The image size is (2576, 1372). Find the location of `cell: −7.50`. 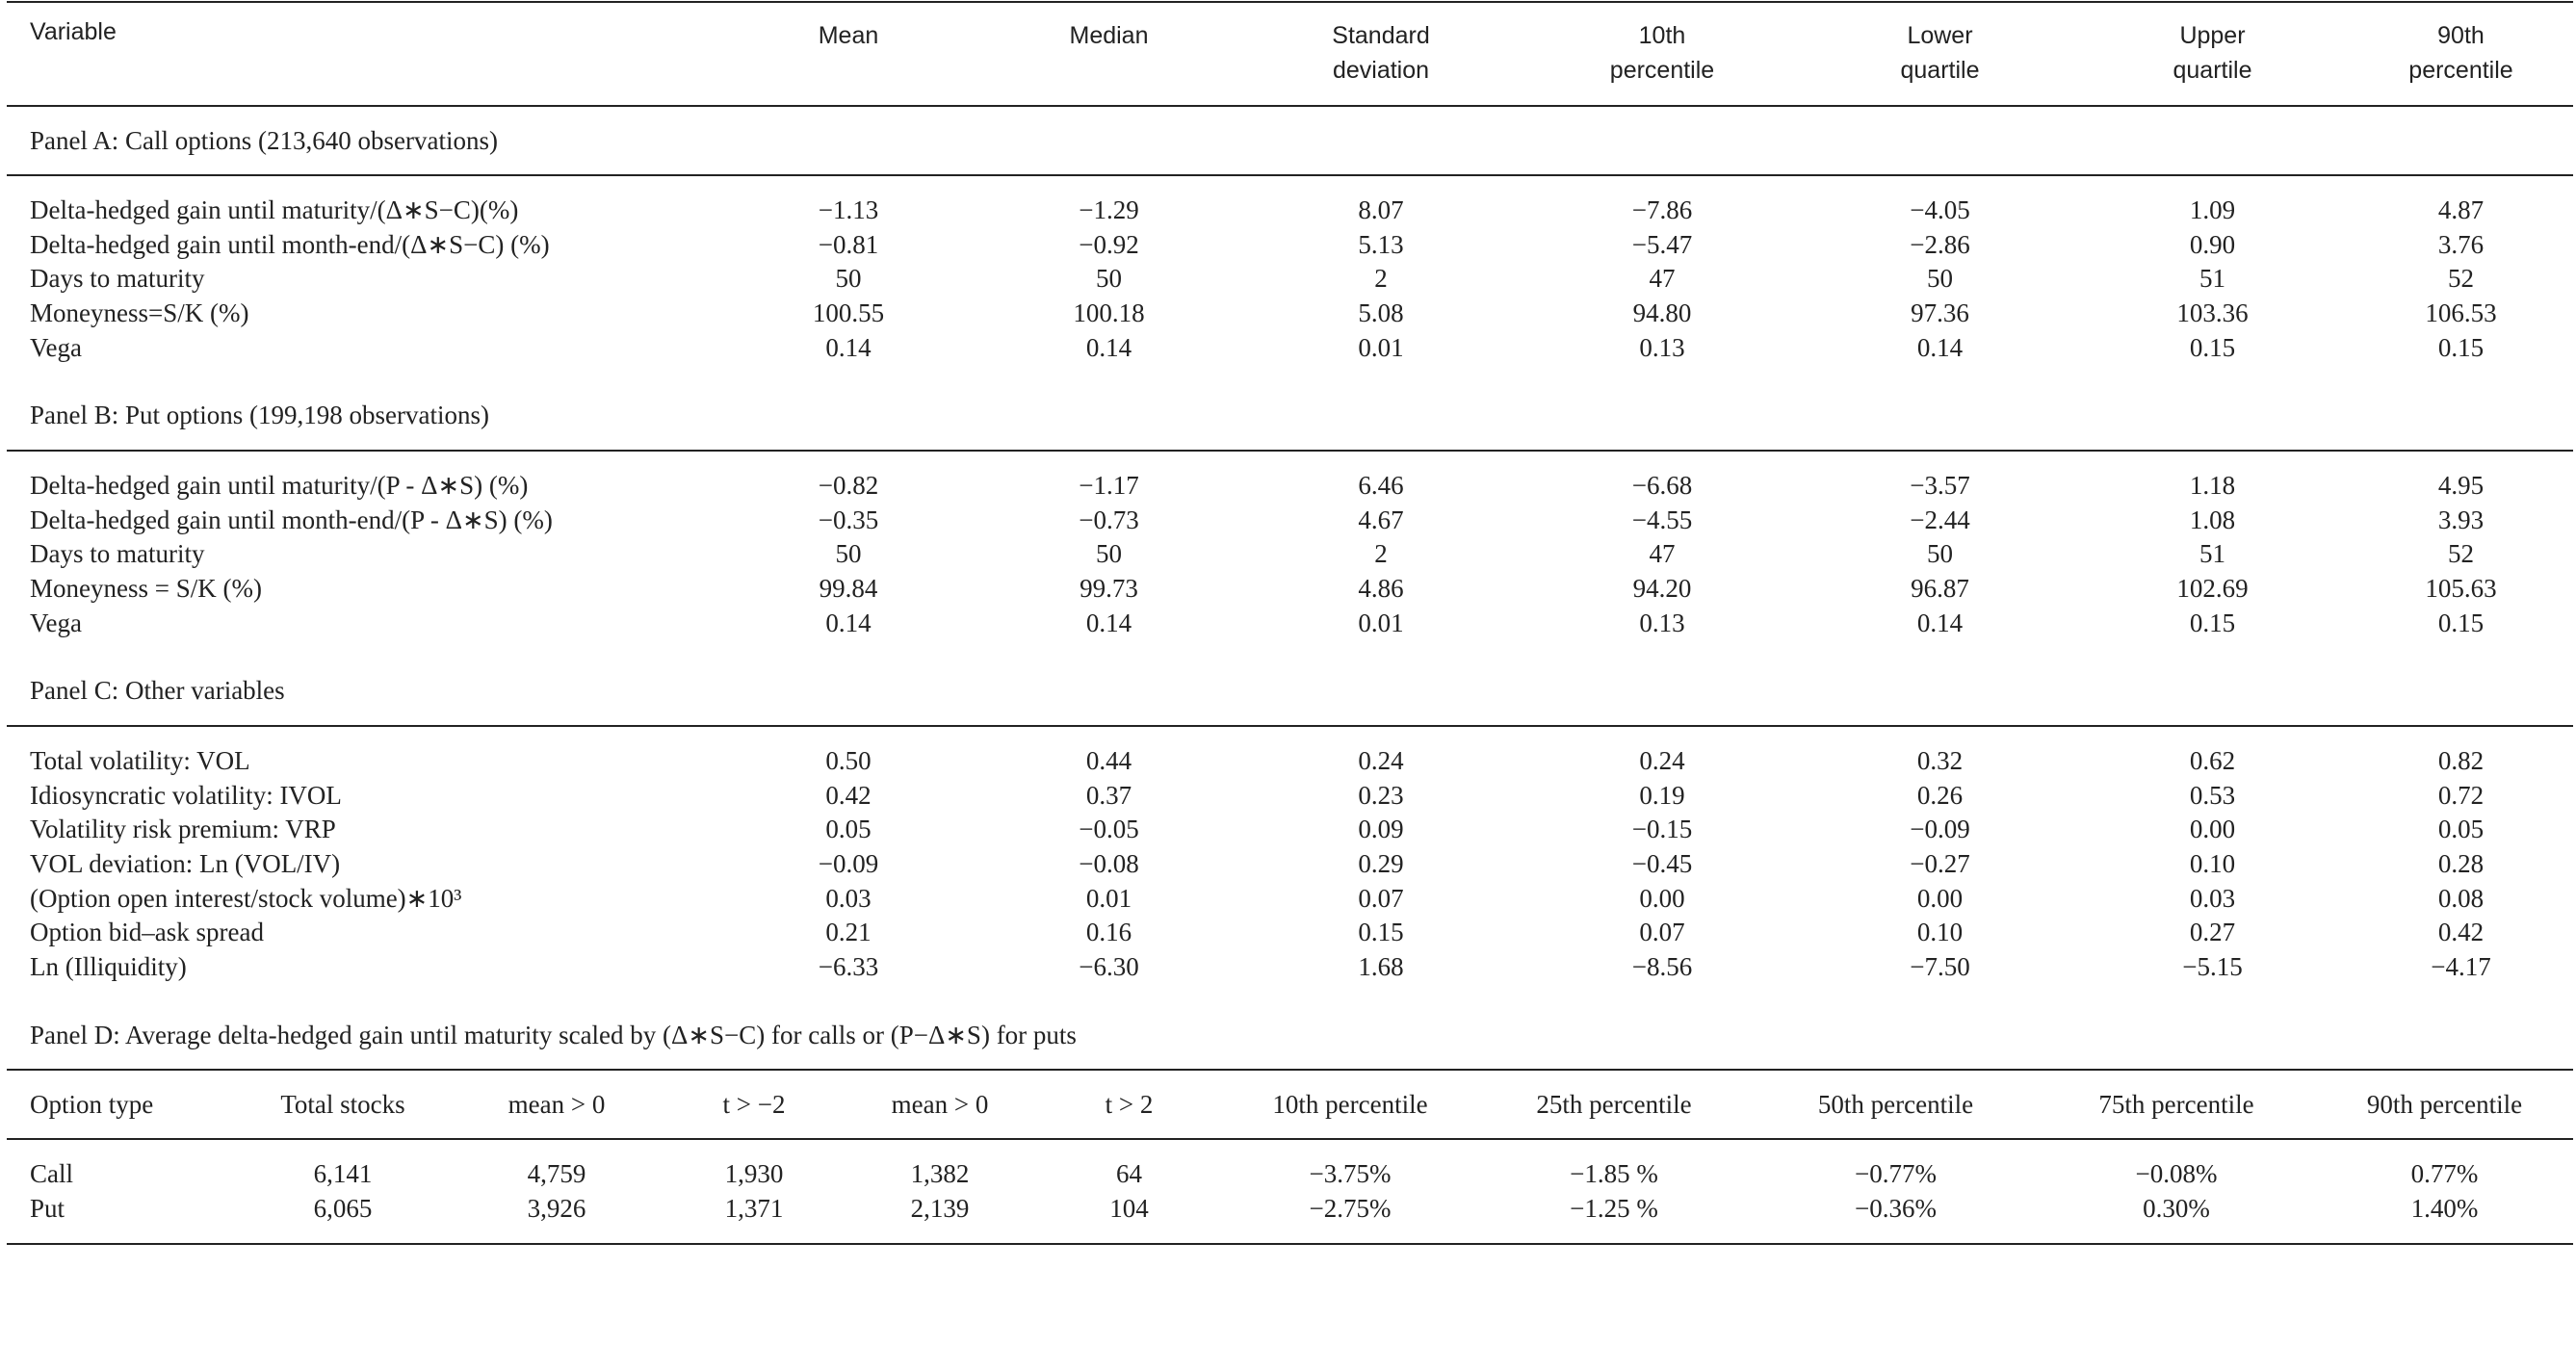

cell: −7.50 is located at coordinates (1940, 966).